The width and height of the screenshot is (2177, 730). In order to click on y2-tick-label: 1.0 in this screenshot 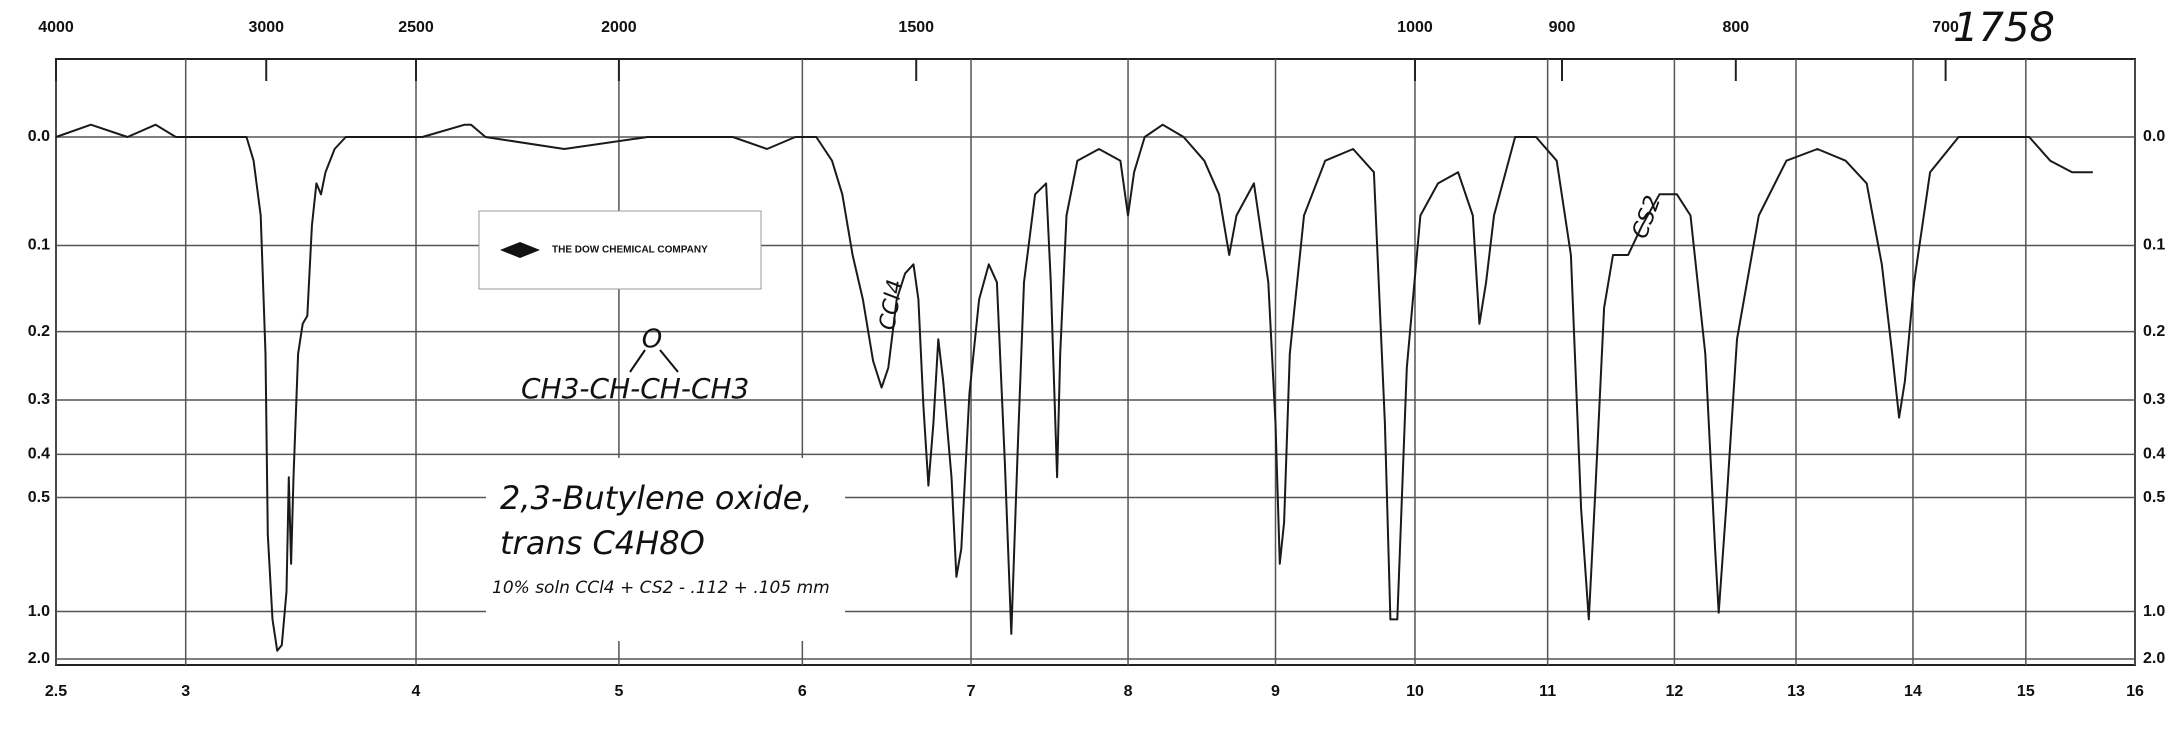, I will do `click(2154, 611)`.